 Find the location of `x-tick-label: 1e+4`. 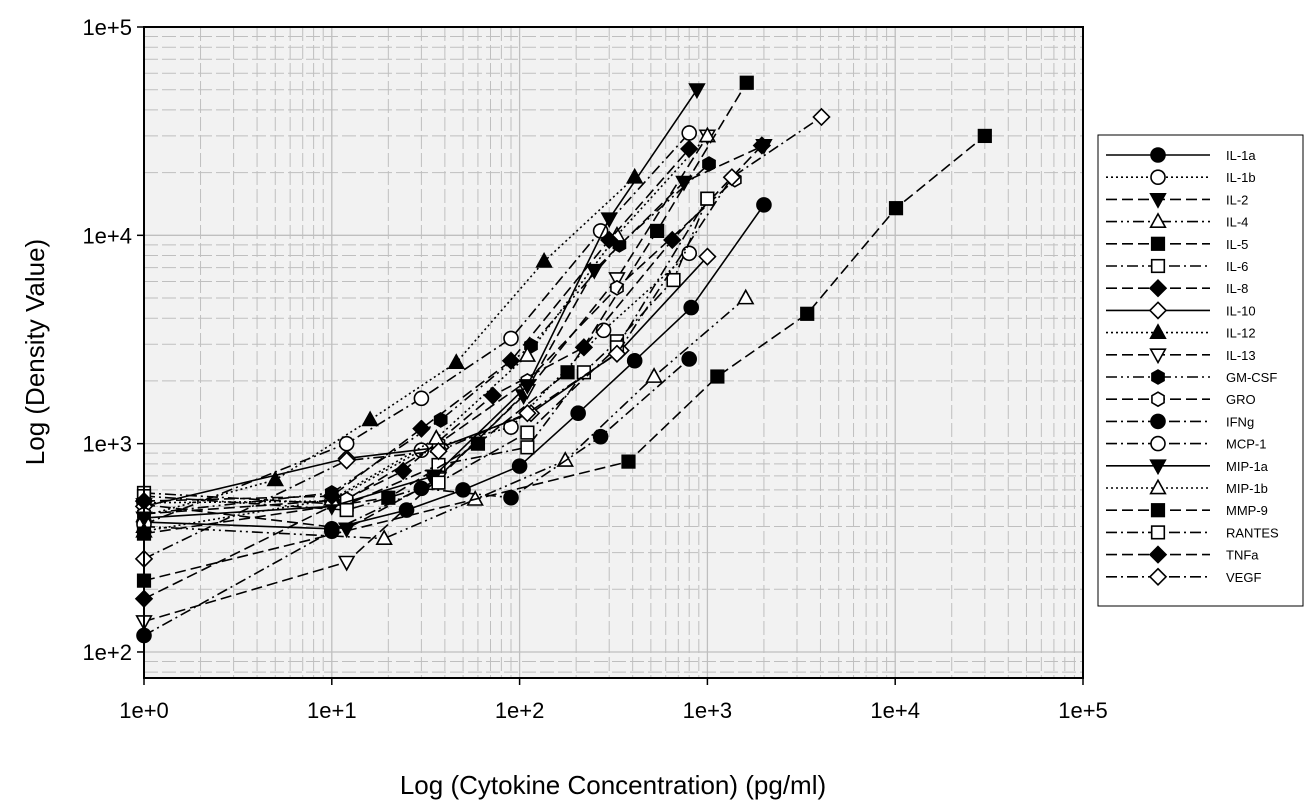

x-tick-label: 1e+4 is located at coordinates (895, 710).